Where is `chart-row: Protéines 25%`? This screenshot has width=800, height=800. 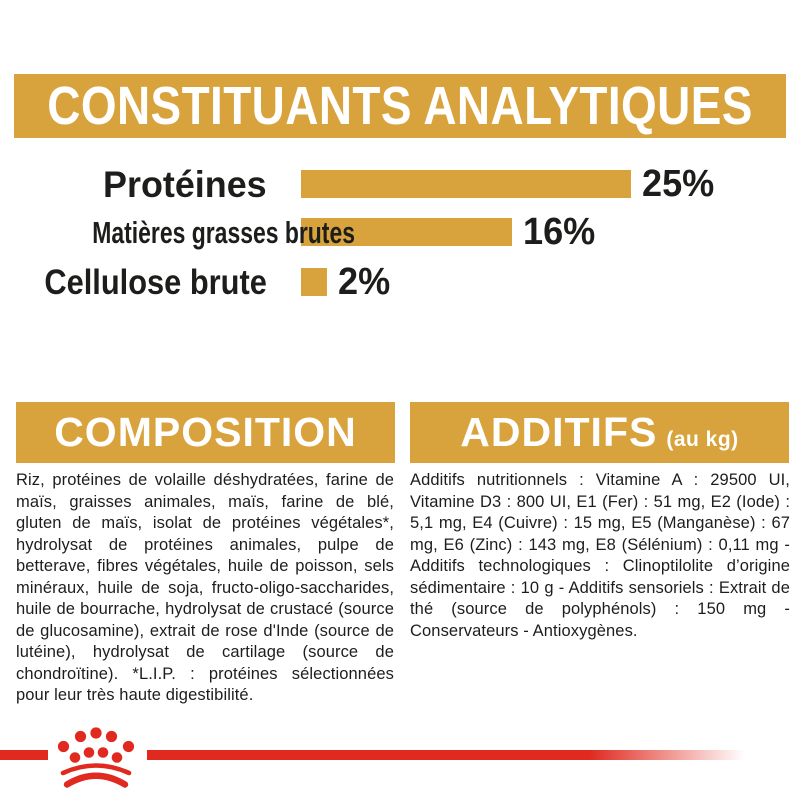
chart-row: Protéines 25% is located at coordinates (390, 184).